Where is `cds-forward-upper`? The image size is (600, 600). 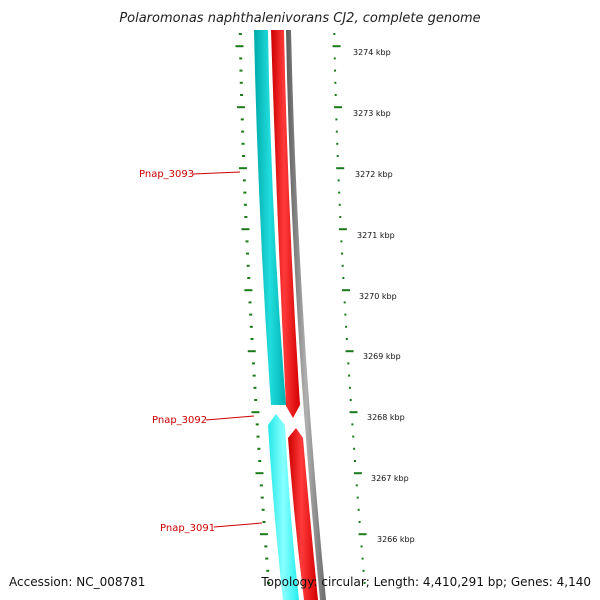
cds-forward-upper is located at coordinates (285, 224).